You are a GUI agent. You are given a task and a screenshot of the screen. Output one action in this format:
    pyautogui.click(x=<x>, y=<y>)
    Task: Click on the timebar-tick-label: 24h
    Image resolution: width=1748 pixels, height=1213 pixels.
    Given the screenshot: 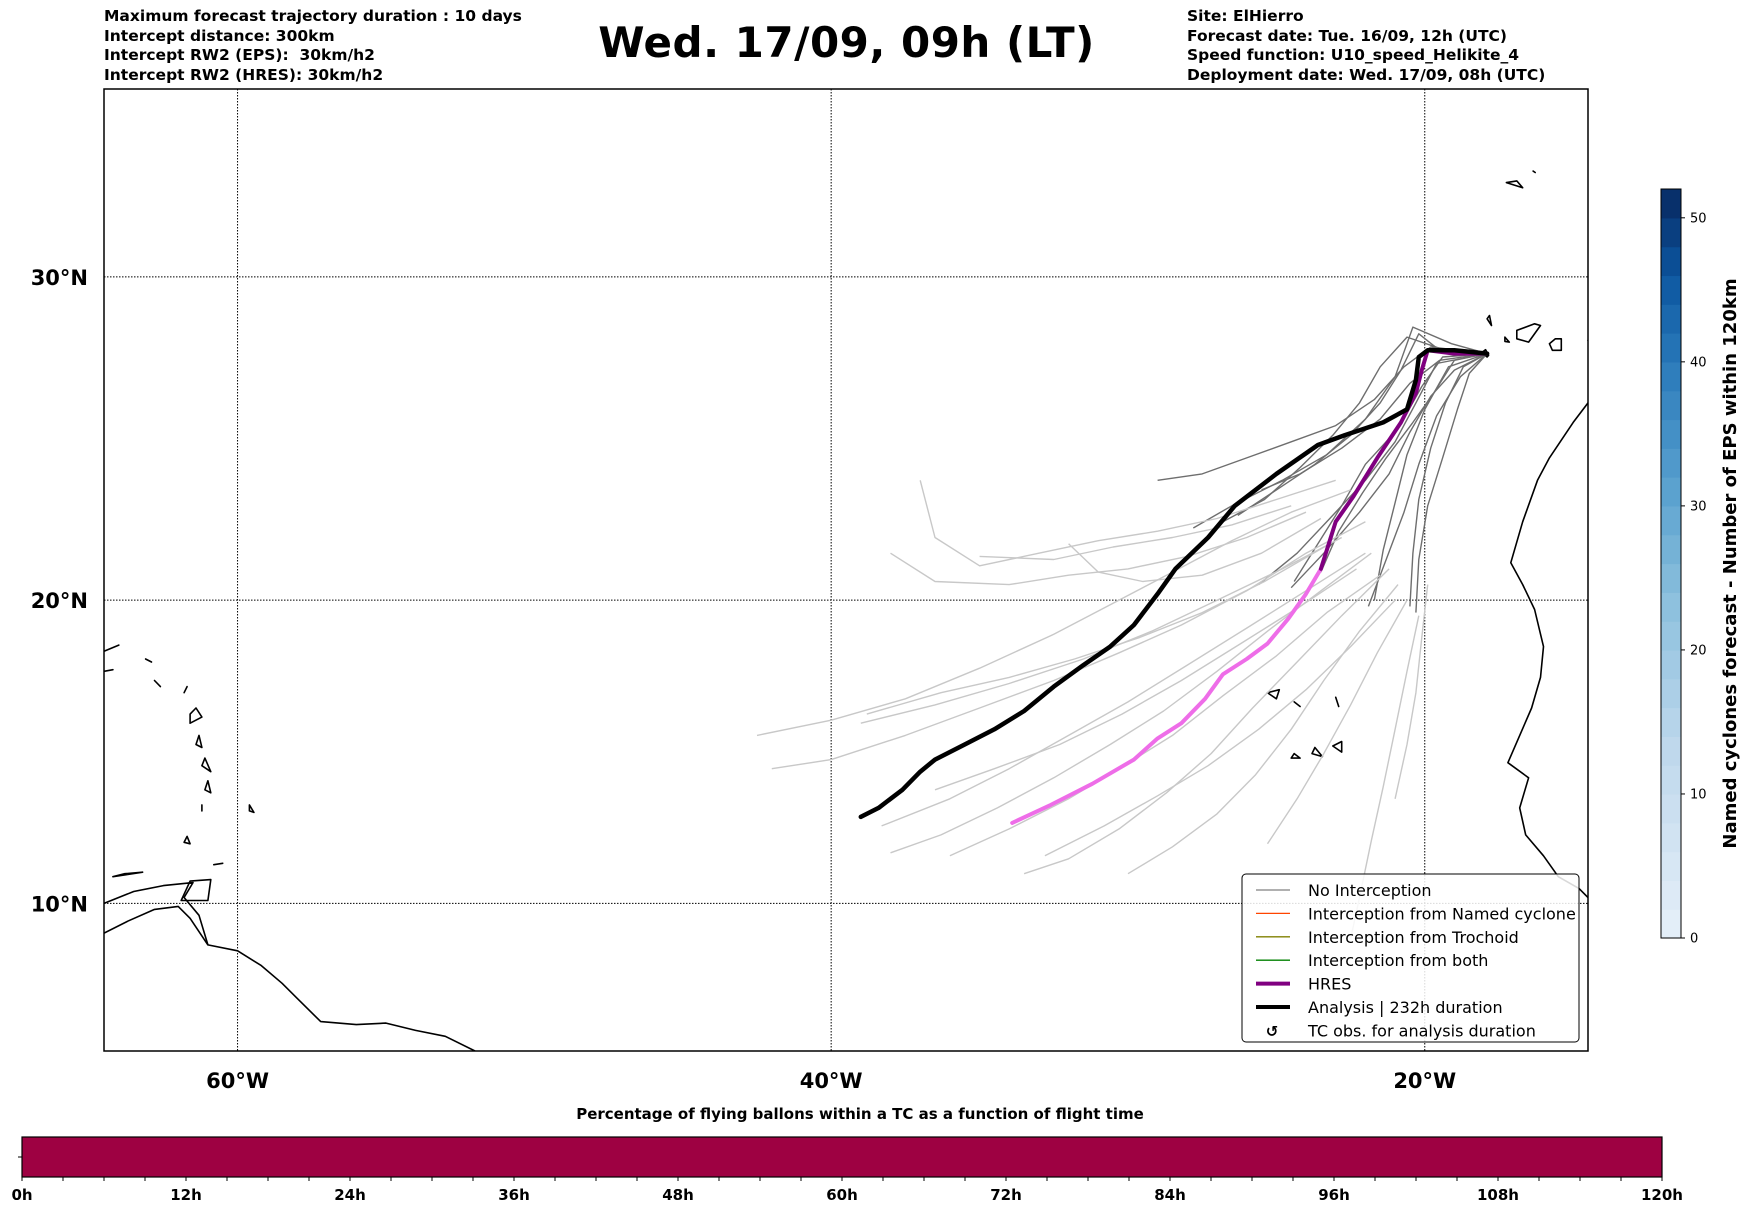 What is the action you would take?
    pyautogui.click(x=350, y=1195)
    